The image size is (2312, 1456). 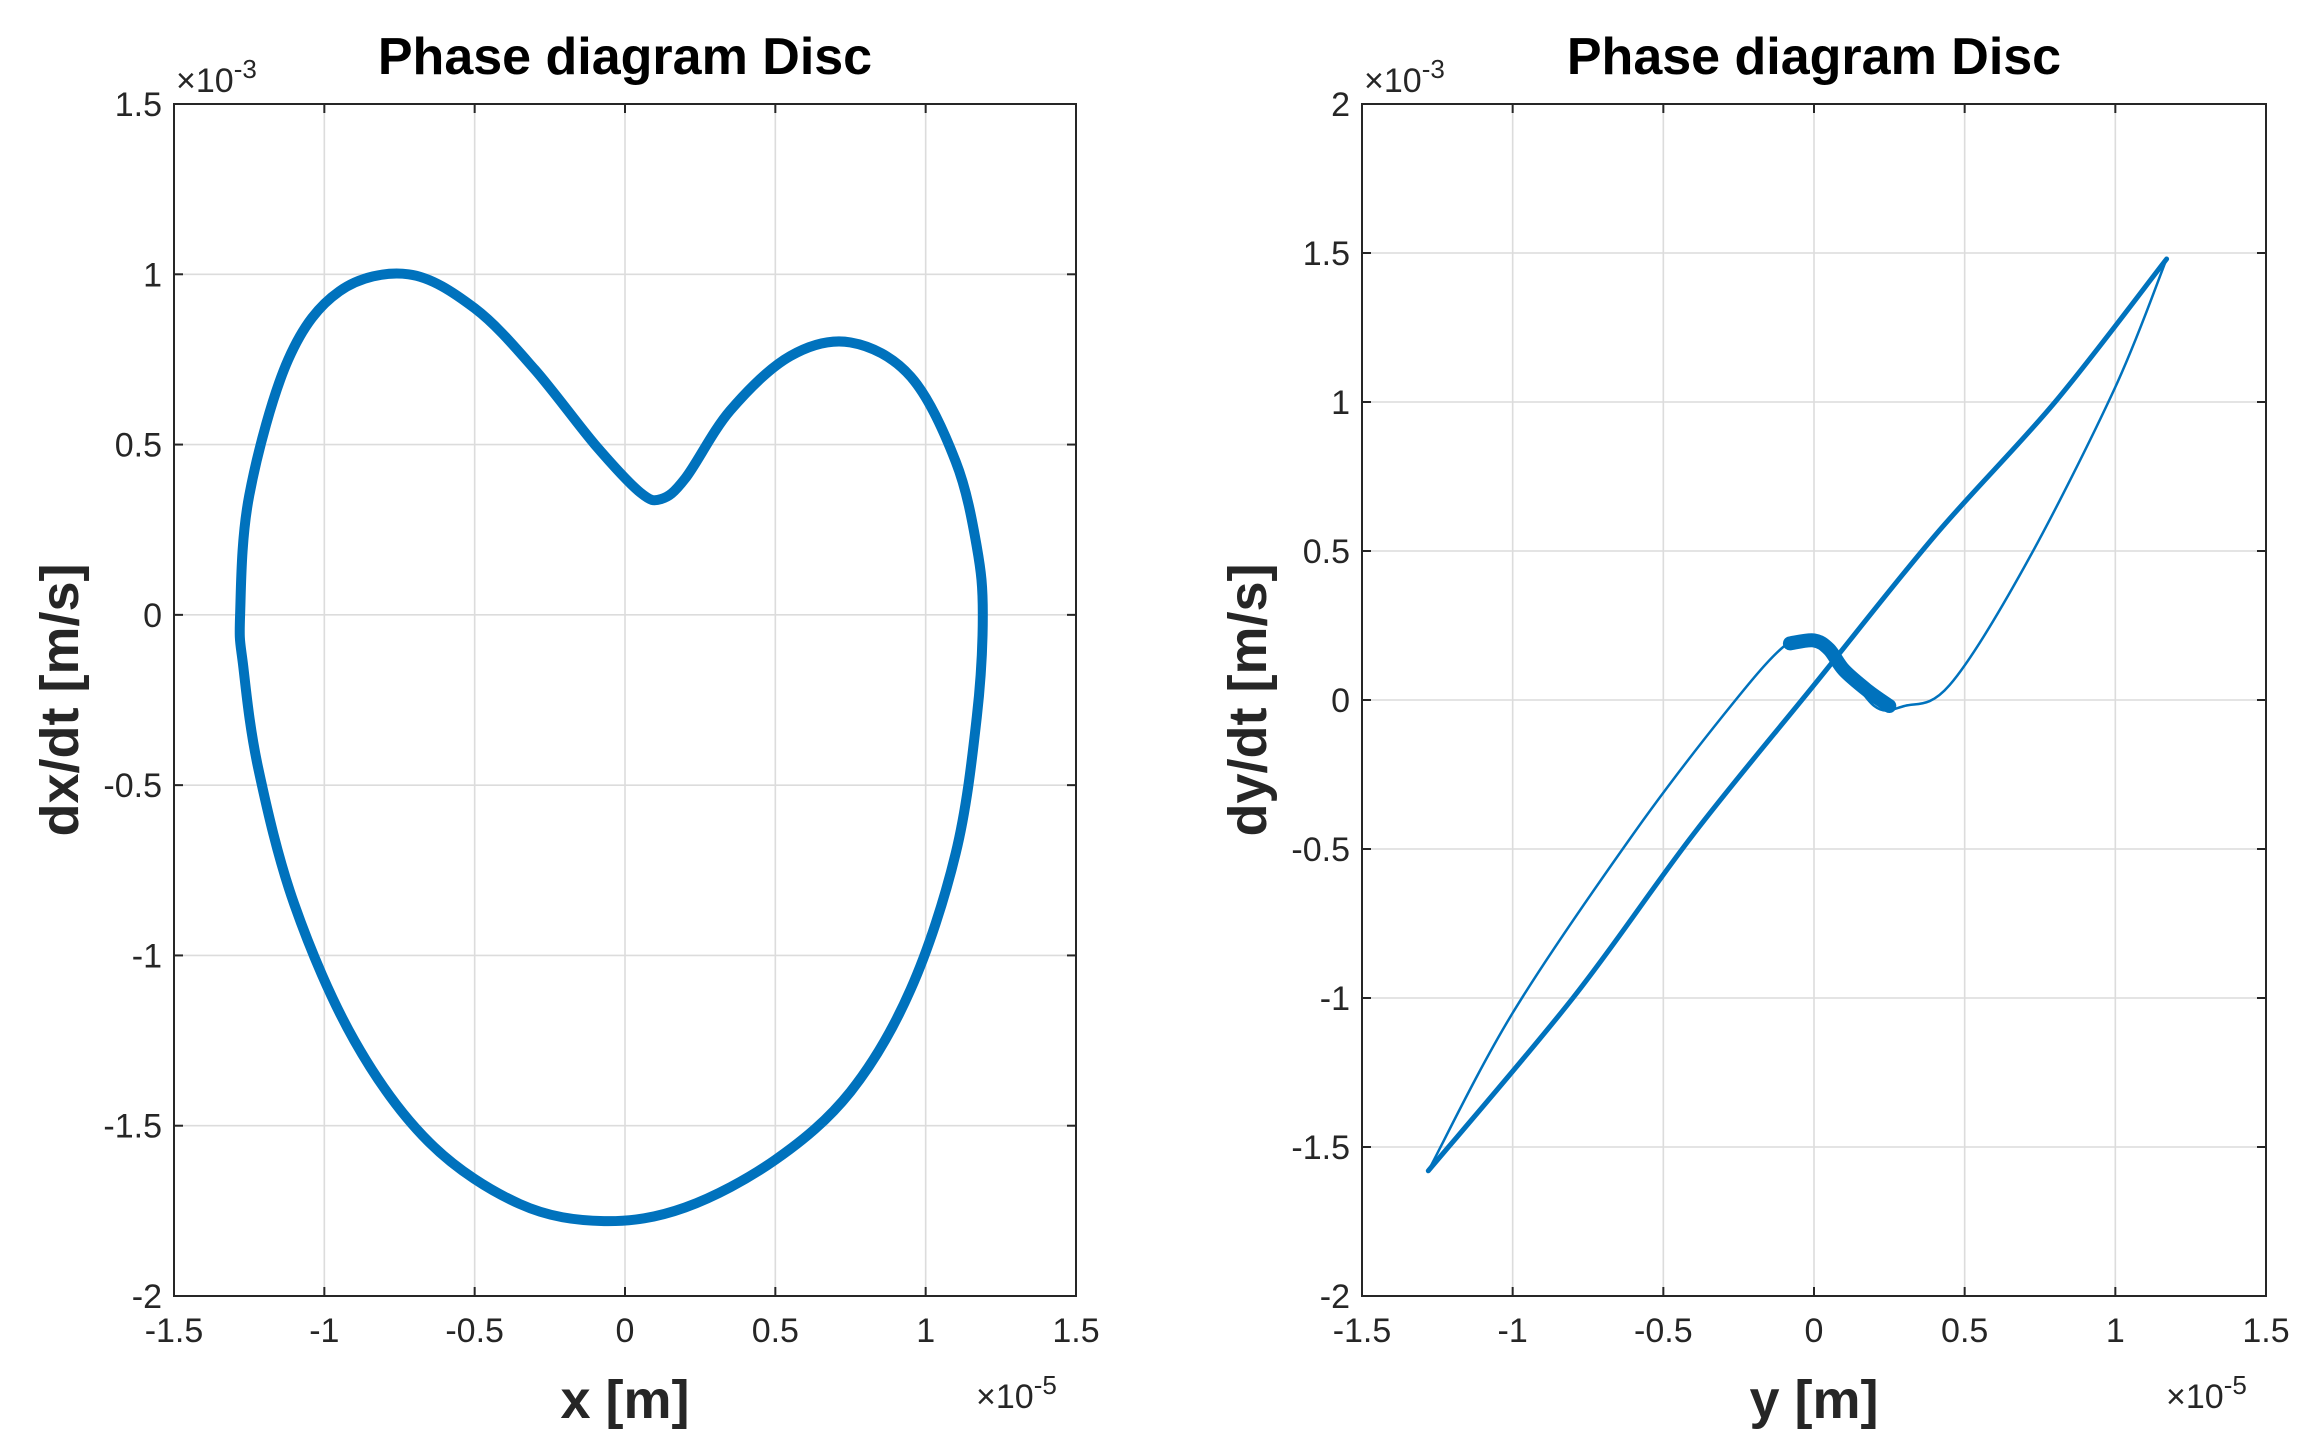 I want to click on y-exponent-left: ×10⁻³, so click(x=216, y=77).